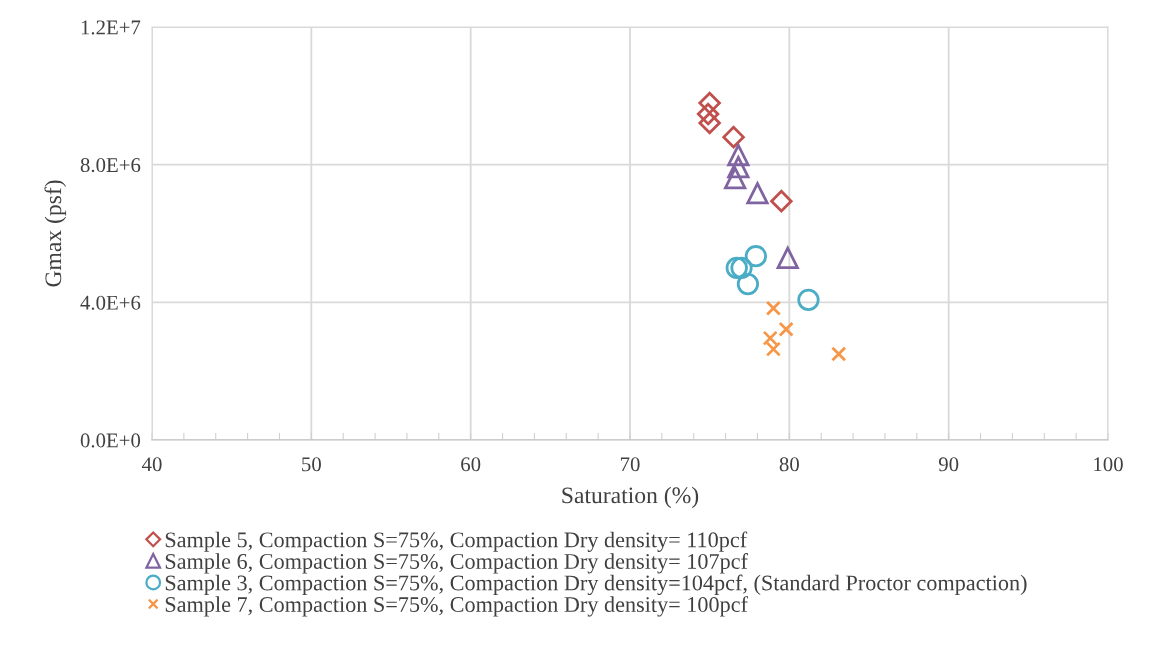  Describe the element at coordinates (151, 464) in the screenshot. I see `x-tick-label: 40` at that location.